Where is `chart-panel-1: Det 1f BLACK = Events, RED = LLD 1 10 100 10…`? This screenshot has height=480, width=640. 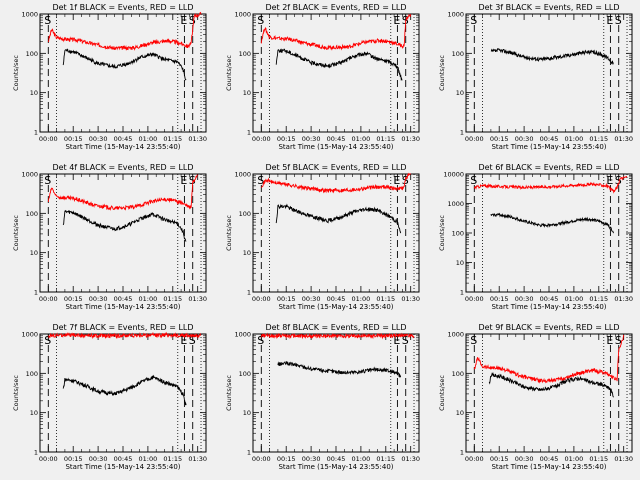 chart-panel-1: Det 1f BLACK = Events, RED = LLD 1 10 100 10… is located at coordinates (109, 77).